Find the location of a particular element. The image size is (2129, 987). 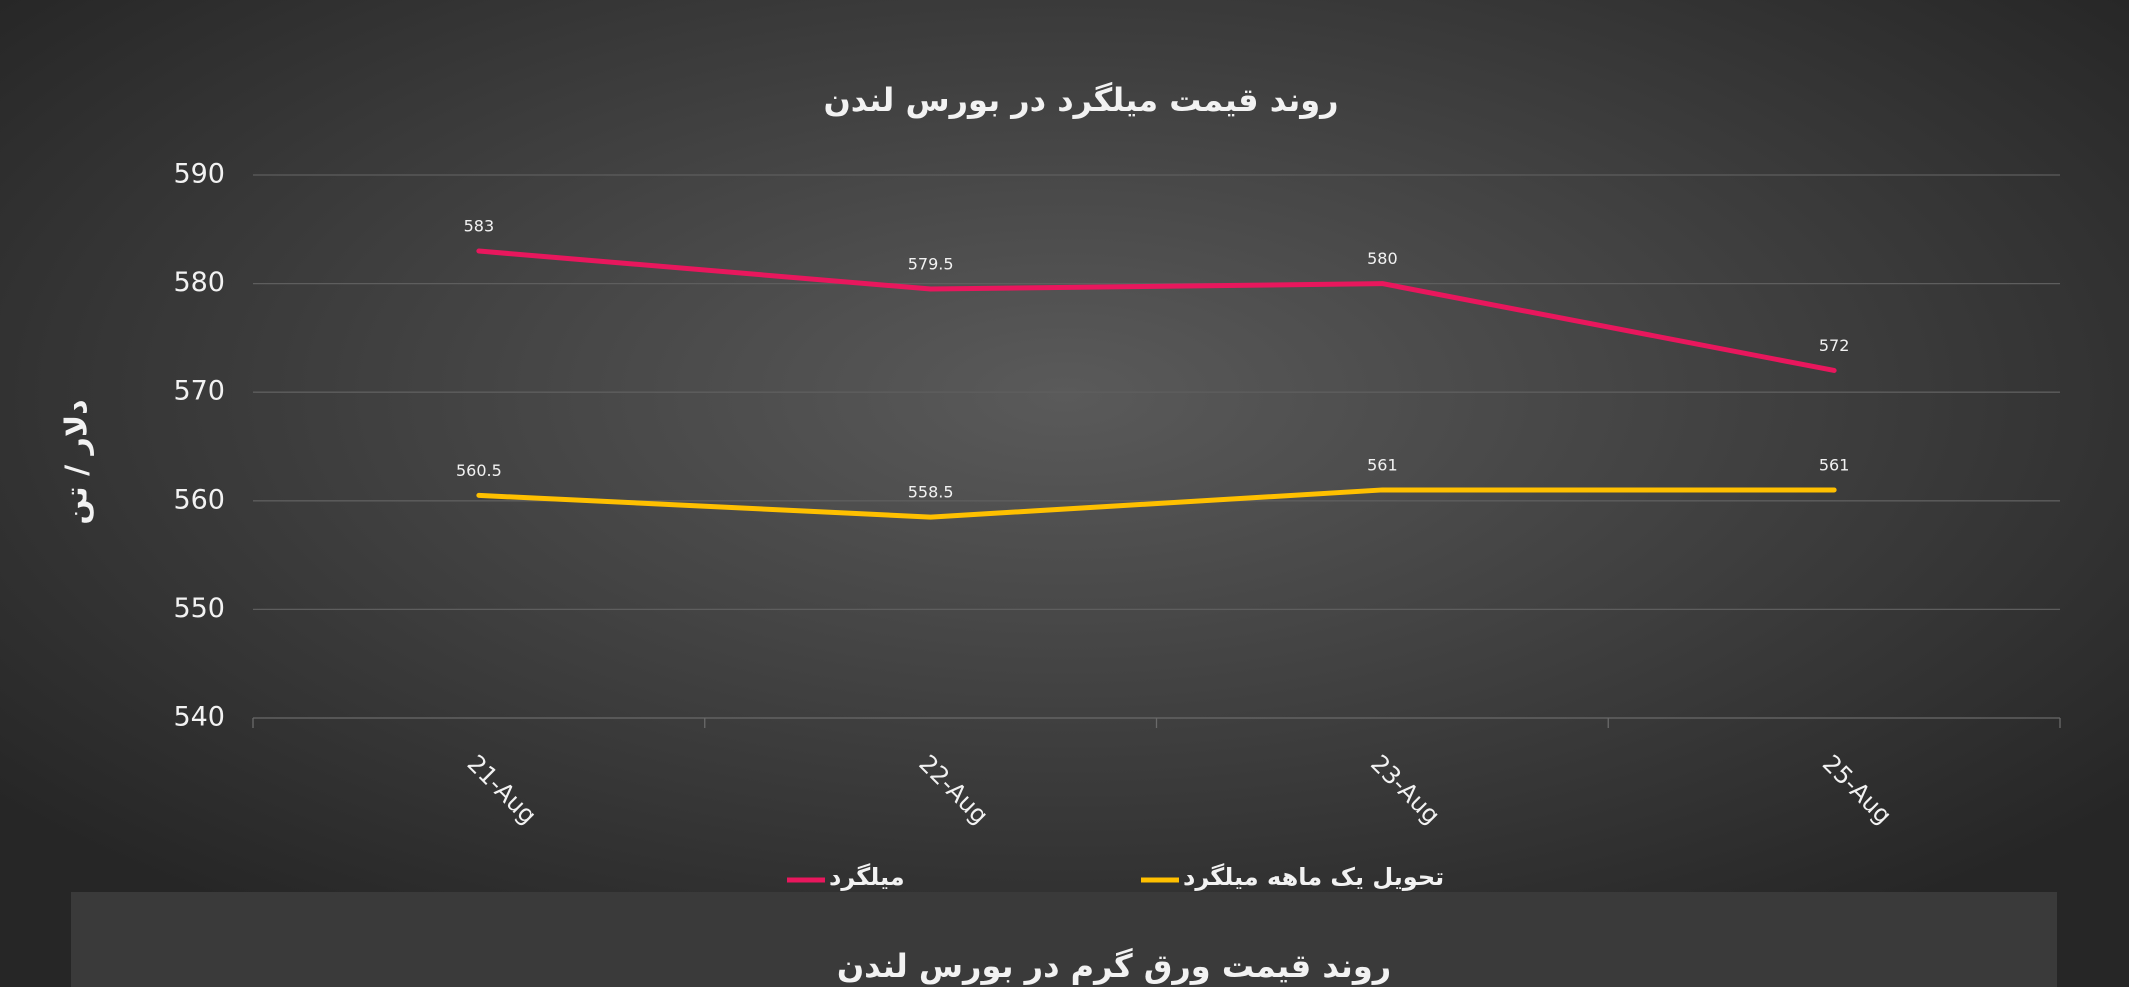

y-tick-label: 550 is located at coordinates (199, 608).